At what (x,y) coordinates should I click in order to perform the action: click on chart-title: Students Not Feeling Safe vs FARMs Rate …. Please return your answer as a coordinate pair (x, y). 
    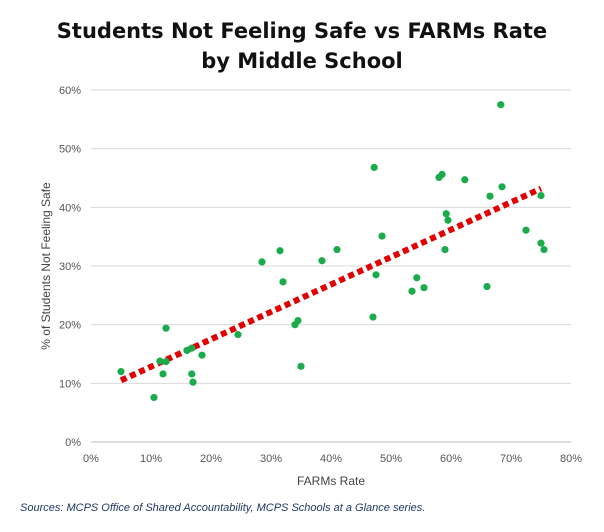
    Looking at the image, I should click on (302, 46).